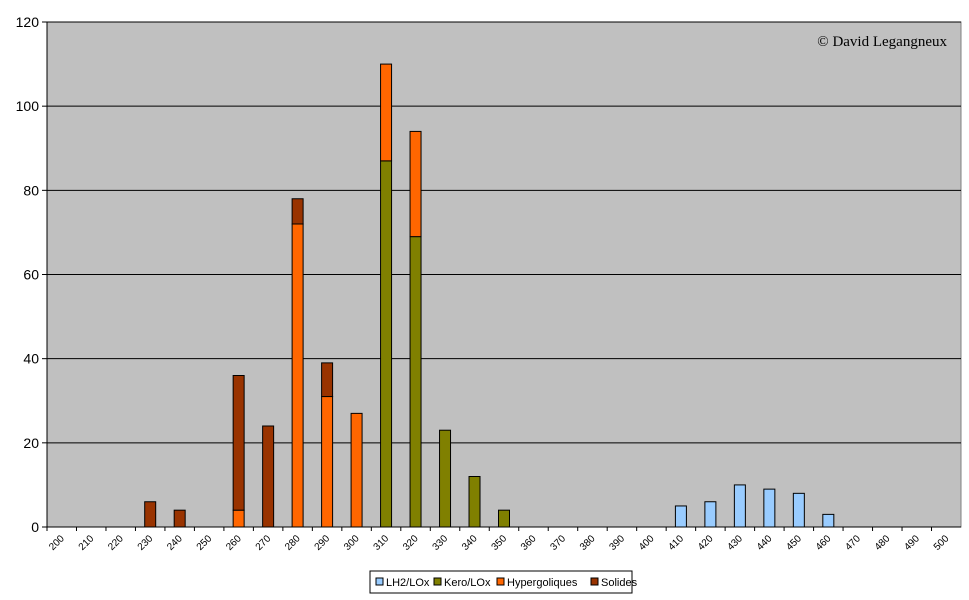 The height and width of the screenshot is (600, 969). What do you see at coordinates (470, 543) in the screenshot?
I see `x-tick-label: 340` at bounding box center [470, 543].